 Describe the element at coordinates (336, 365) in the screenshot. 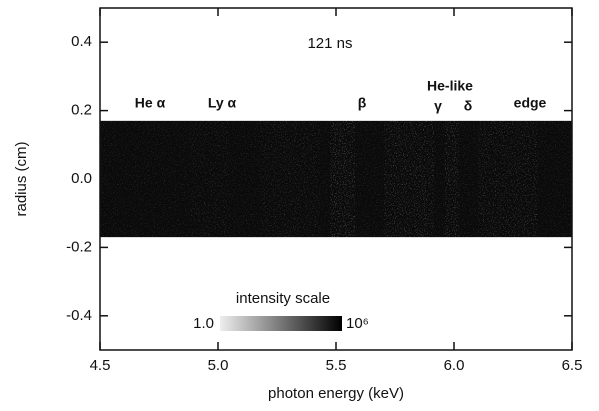

I see `x-tick-label: 5.5` at that location.